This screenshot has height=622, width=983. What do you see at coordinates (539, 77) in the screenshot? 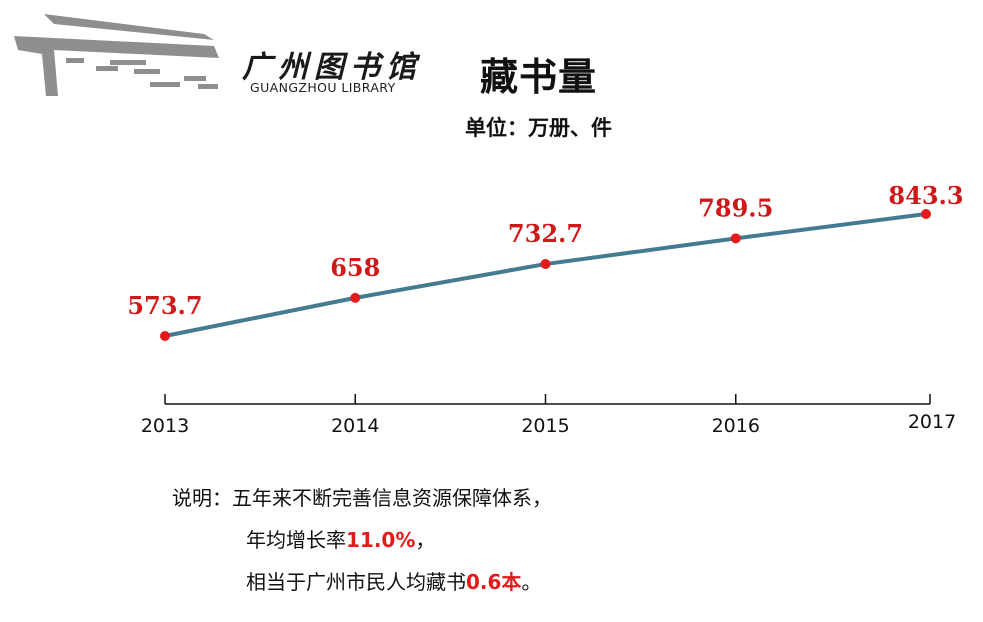
I see `chart-title: 藏书量` at bounding box center [539, 77].